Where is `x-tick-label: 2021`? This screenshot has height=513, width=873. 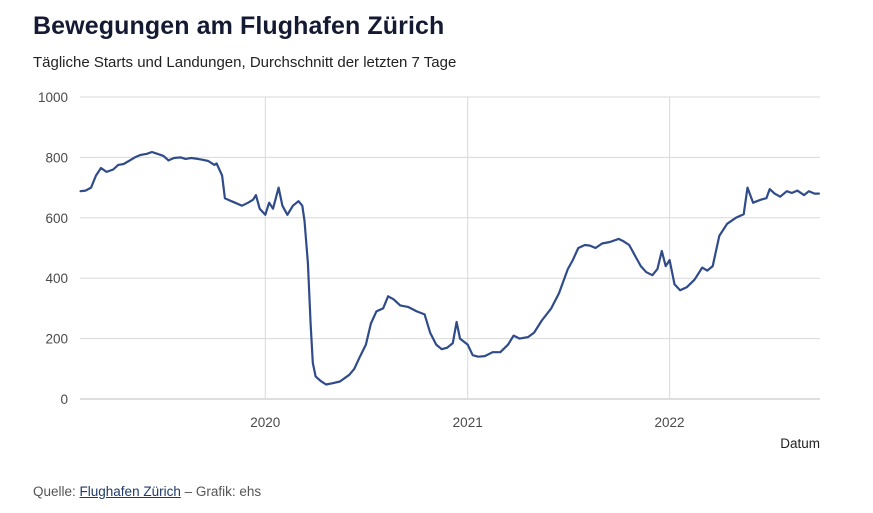
x-tick-label: 2021 is located at coordinates (468, 422).